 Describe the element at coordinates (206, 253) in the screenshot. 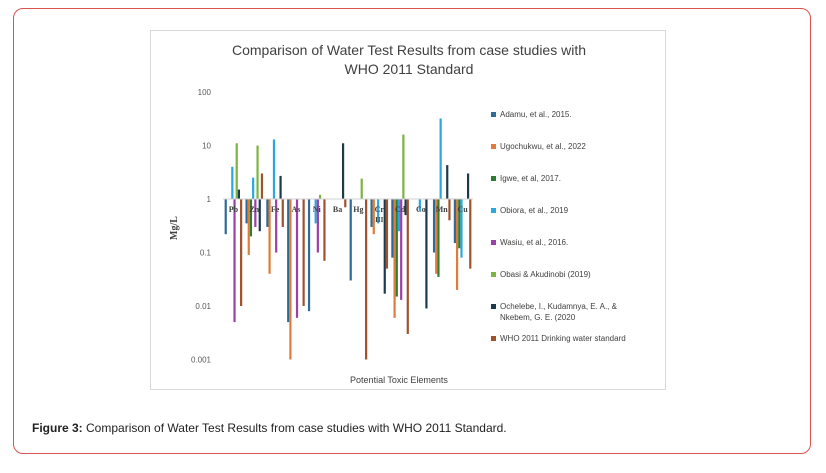

I see `y-tick-label: 0.1` at that location.